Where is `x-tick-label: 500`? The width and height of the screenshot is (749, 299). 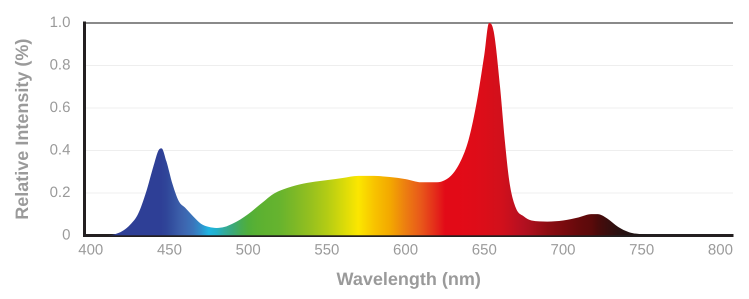 x-tick-label: 500 is located at coordinates (248, 250).